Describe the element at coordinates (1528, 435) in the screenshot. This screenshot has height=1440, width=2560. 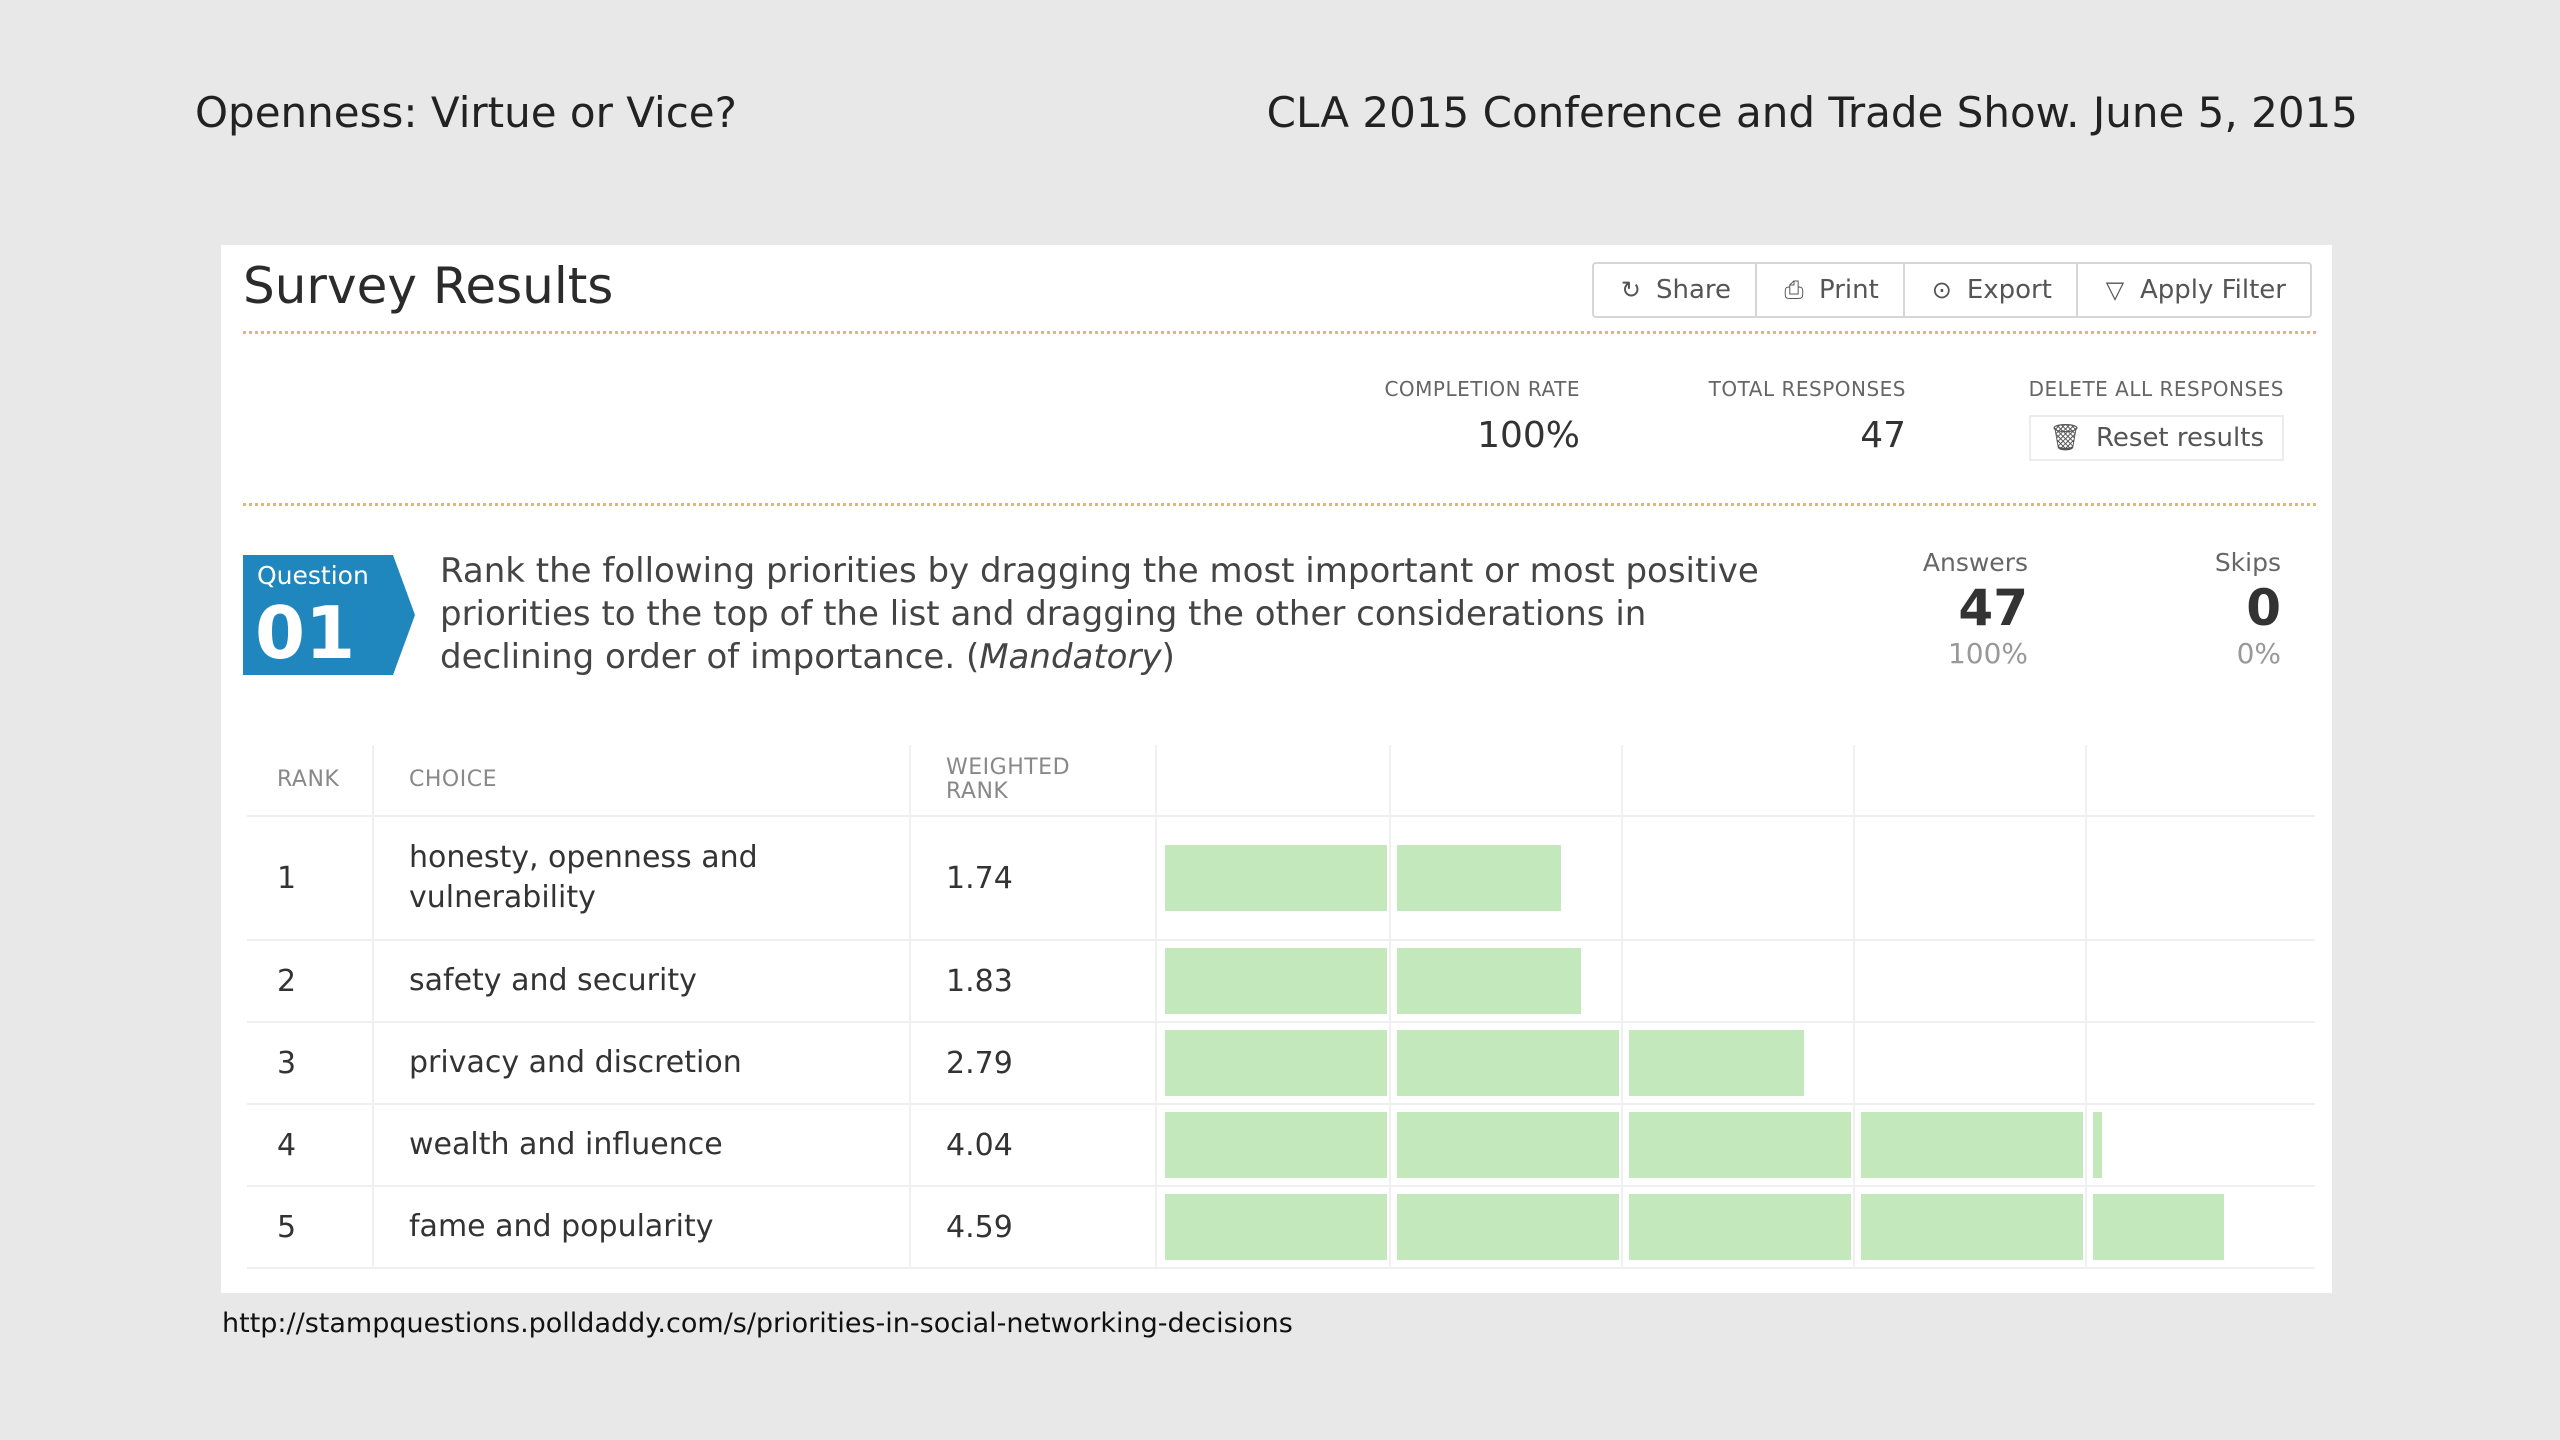
I see `completion-rate-value: 100%` at that location.